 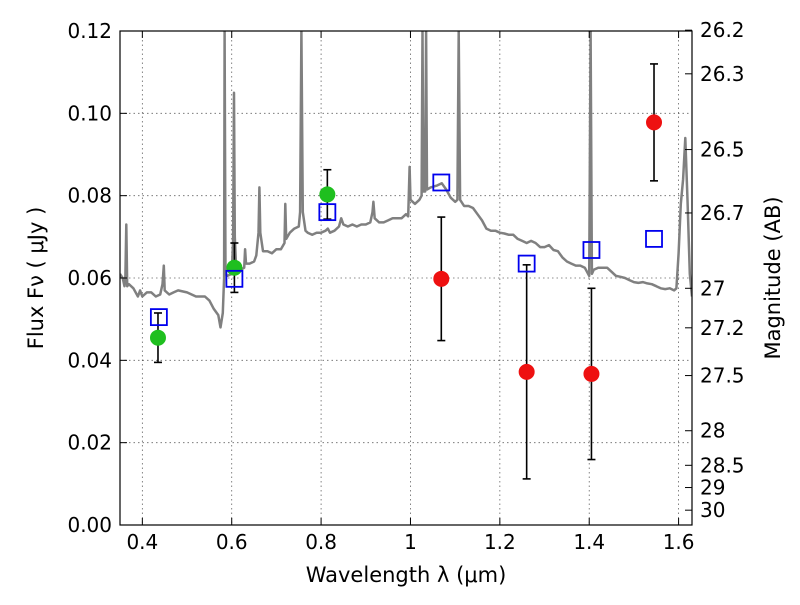 What do you see at coordinates (500, 542) in the screenshot?
I see `x-tick-label: 1.2` at bounding box center [500, 542].